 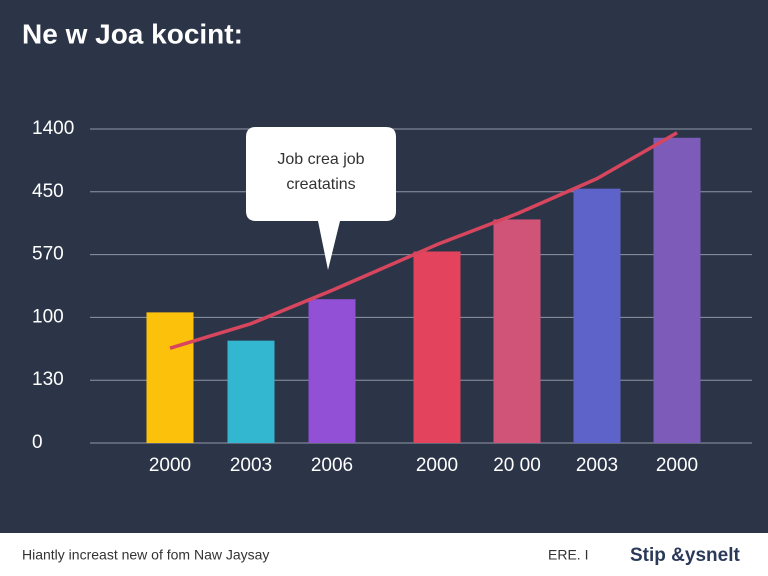 What do you see at coordinates (53, 128) in the screenshot?
I see `y-tick-label: 1400` at bounding box center [53, 128].